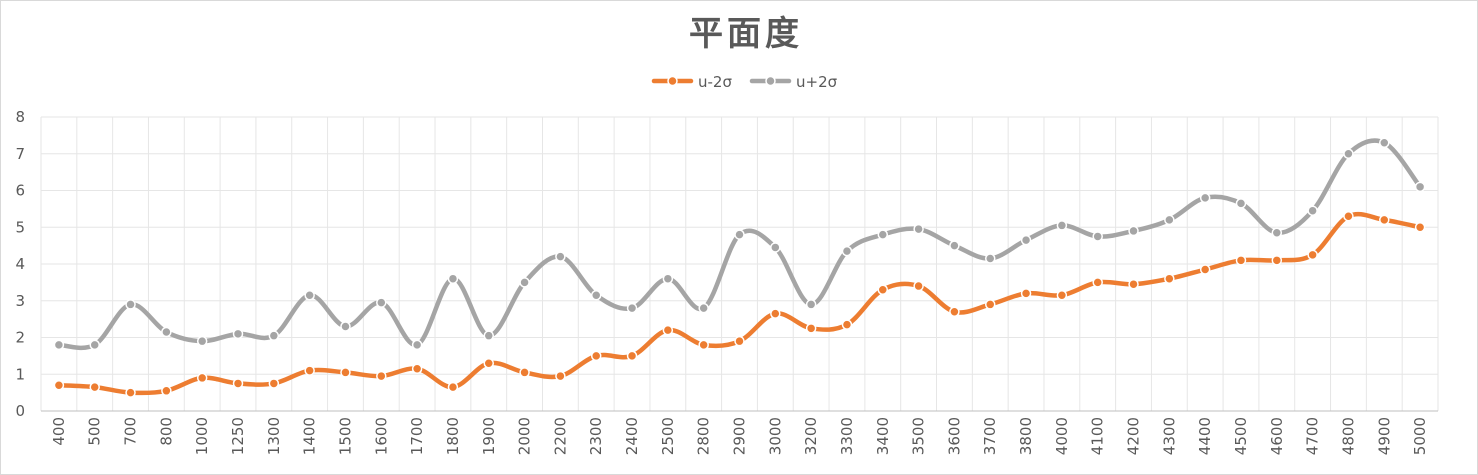 This screenshot has height=475, width=1478. I want to click on chart-title: 平面度, so click(746, 34).